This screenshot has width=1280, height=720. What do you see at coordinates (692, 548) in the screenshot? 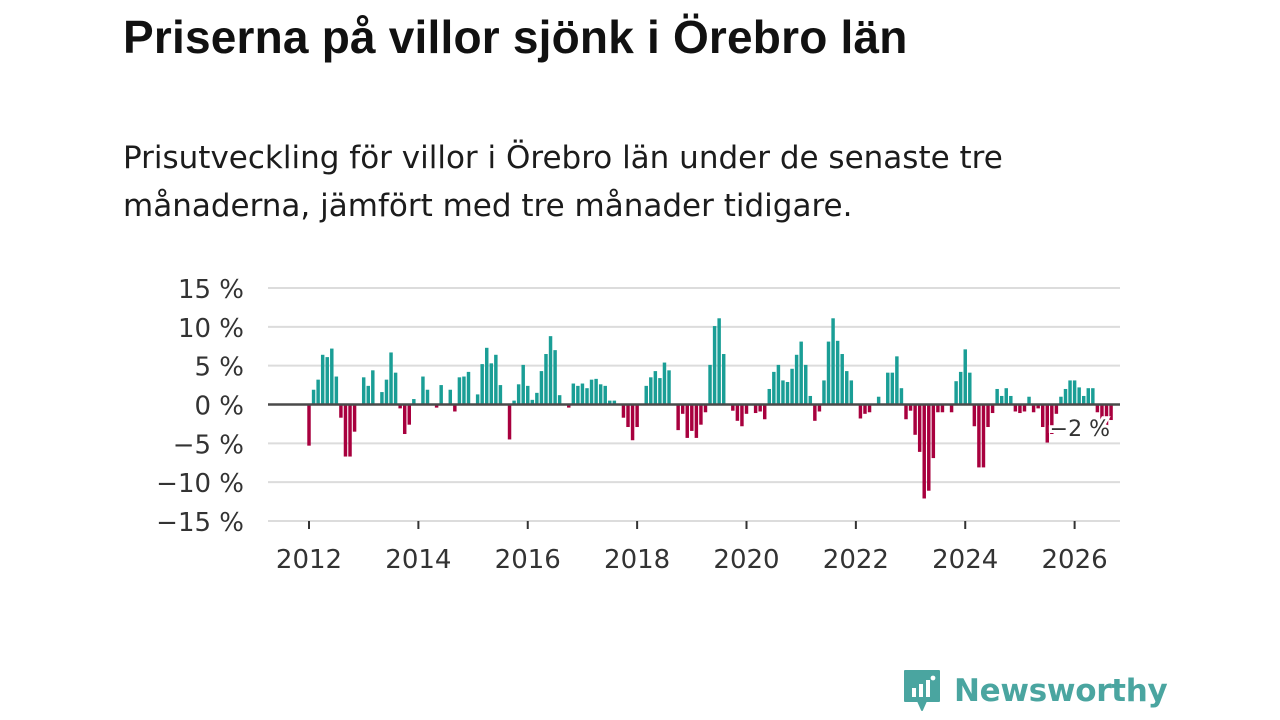
I see `x-axis: 2012 2014 2016 2018 2020 2022 2024 2026` at bounding box center [692, 548].